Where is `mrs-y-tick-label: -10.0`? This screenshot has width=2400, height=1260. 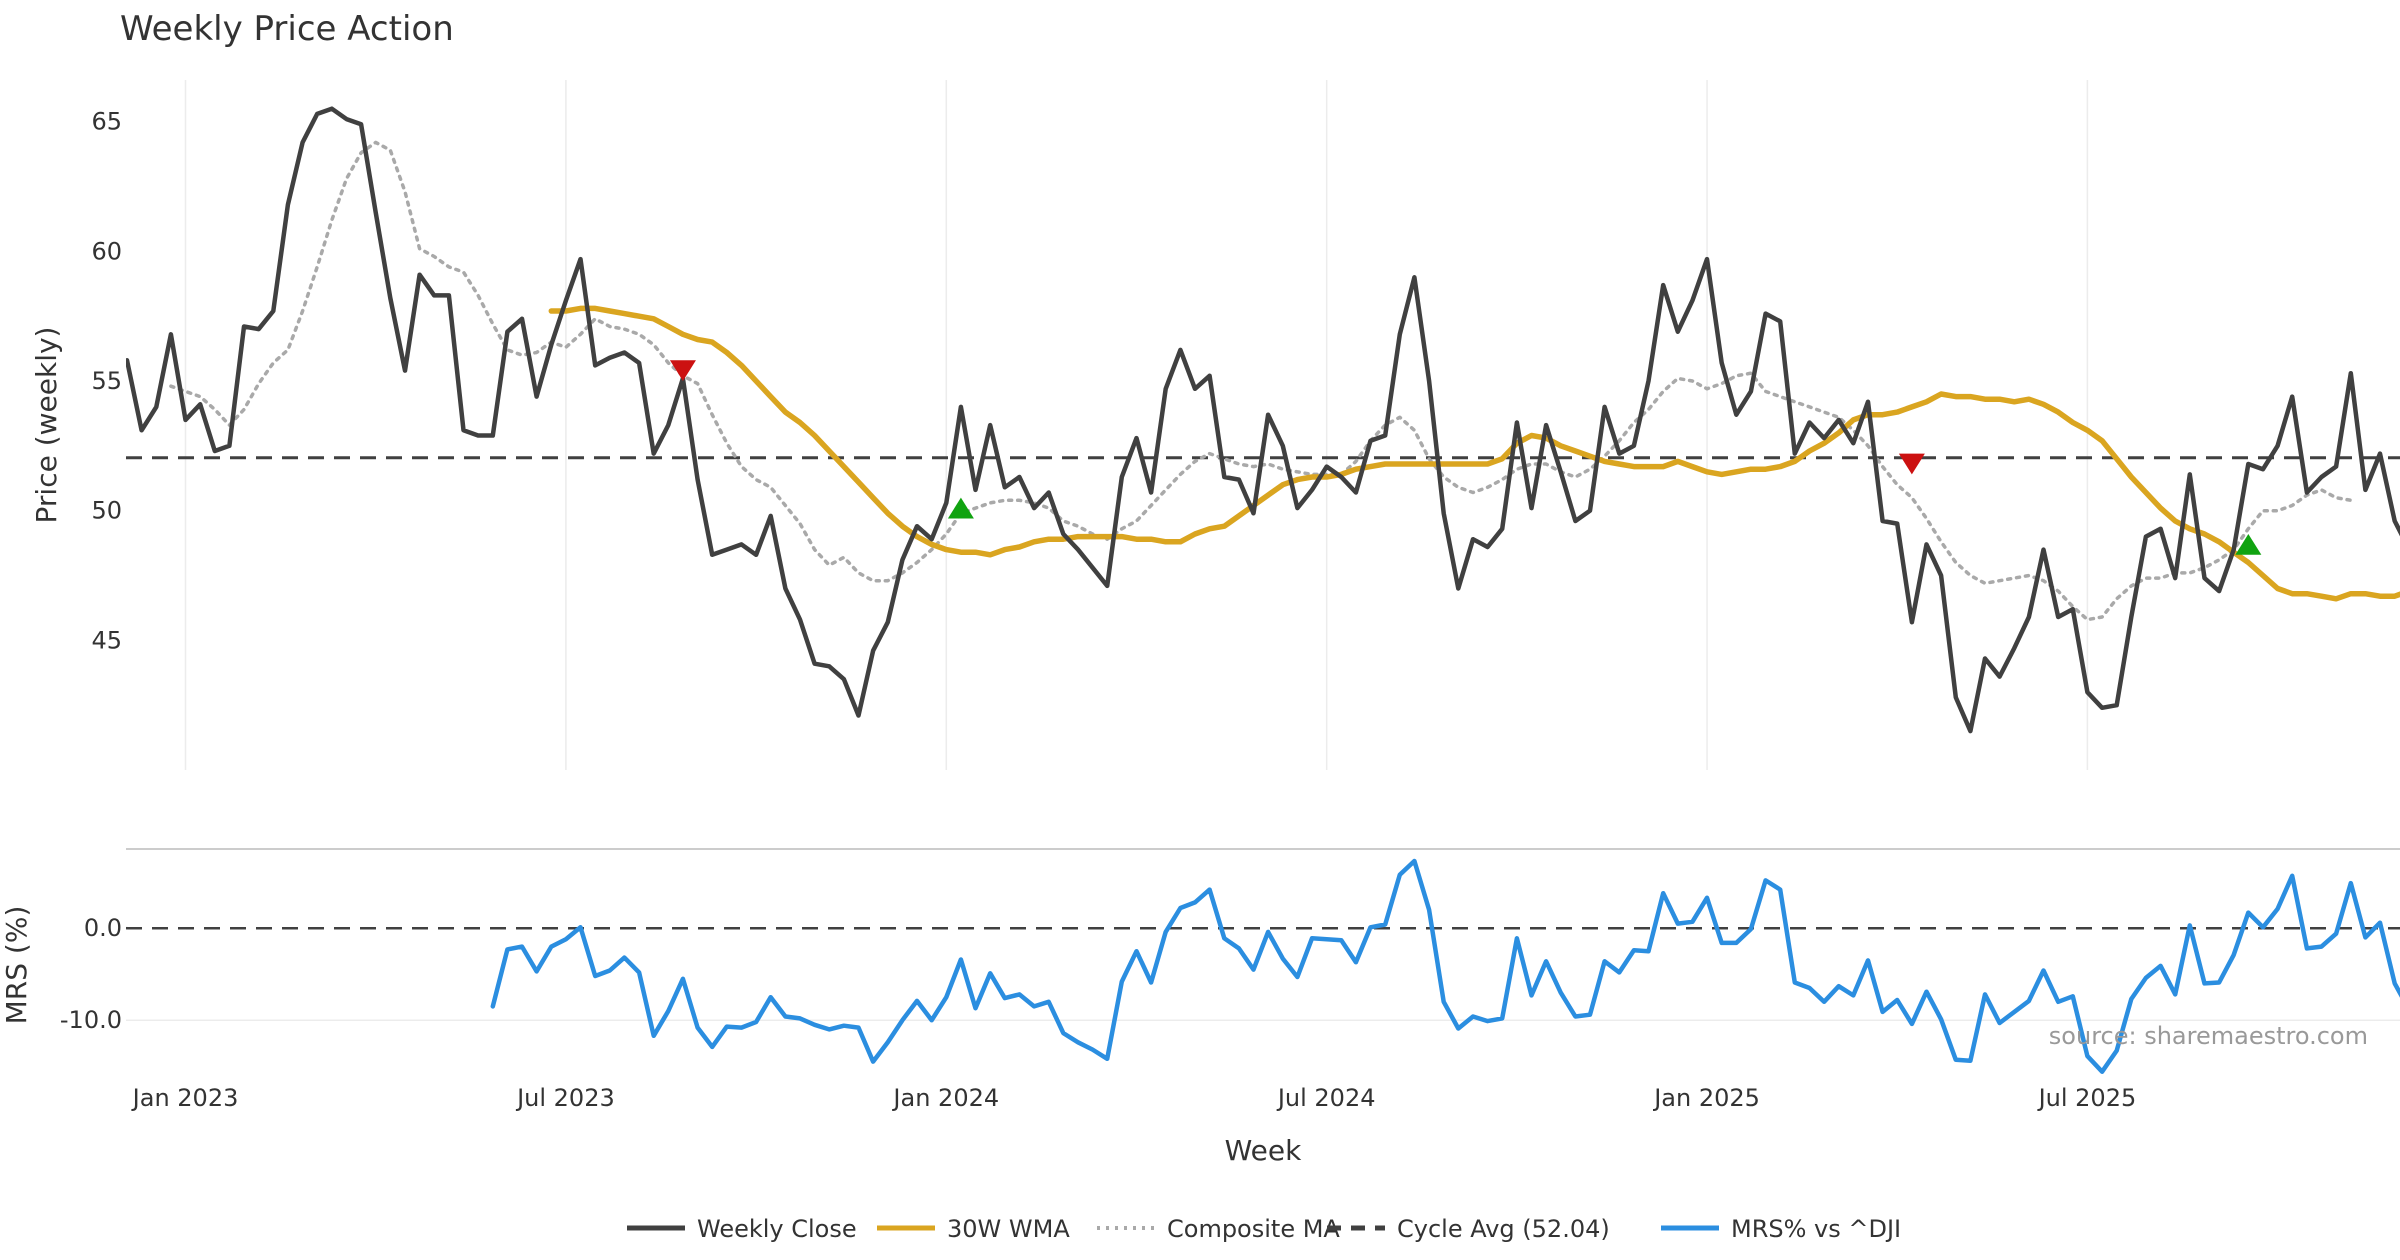
mrs-y-tick-label: -10.0 is located at coordinates (91, 1020).